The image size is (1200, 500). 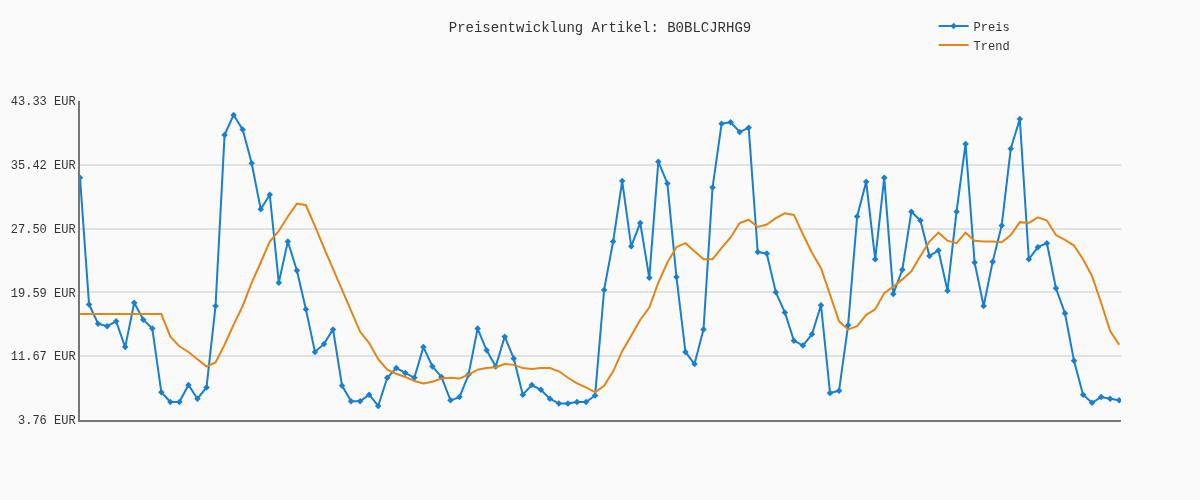 What do you see at coordinates (46, 421) in the screenshot?
I see `y-tick-label: 3.76 EUR` at bounding box center [46, 421].